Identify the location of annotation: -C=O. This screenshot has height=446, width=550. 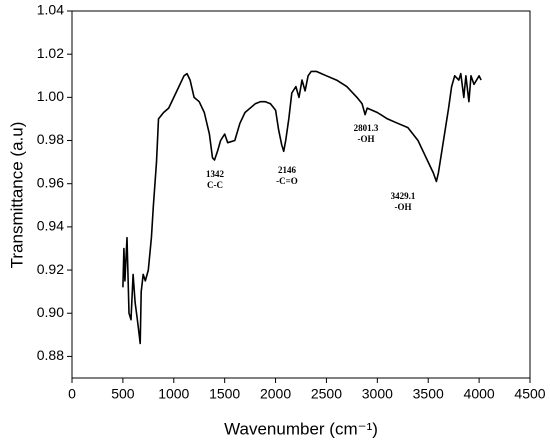
(287, 181).